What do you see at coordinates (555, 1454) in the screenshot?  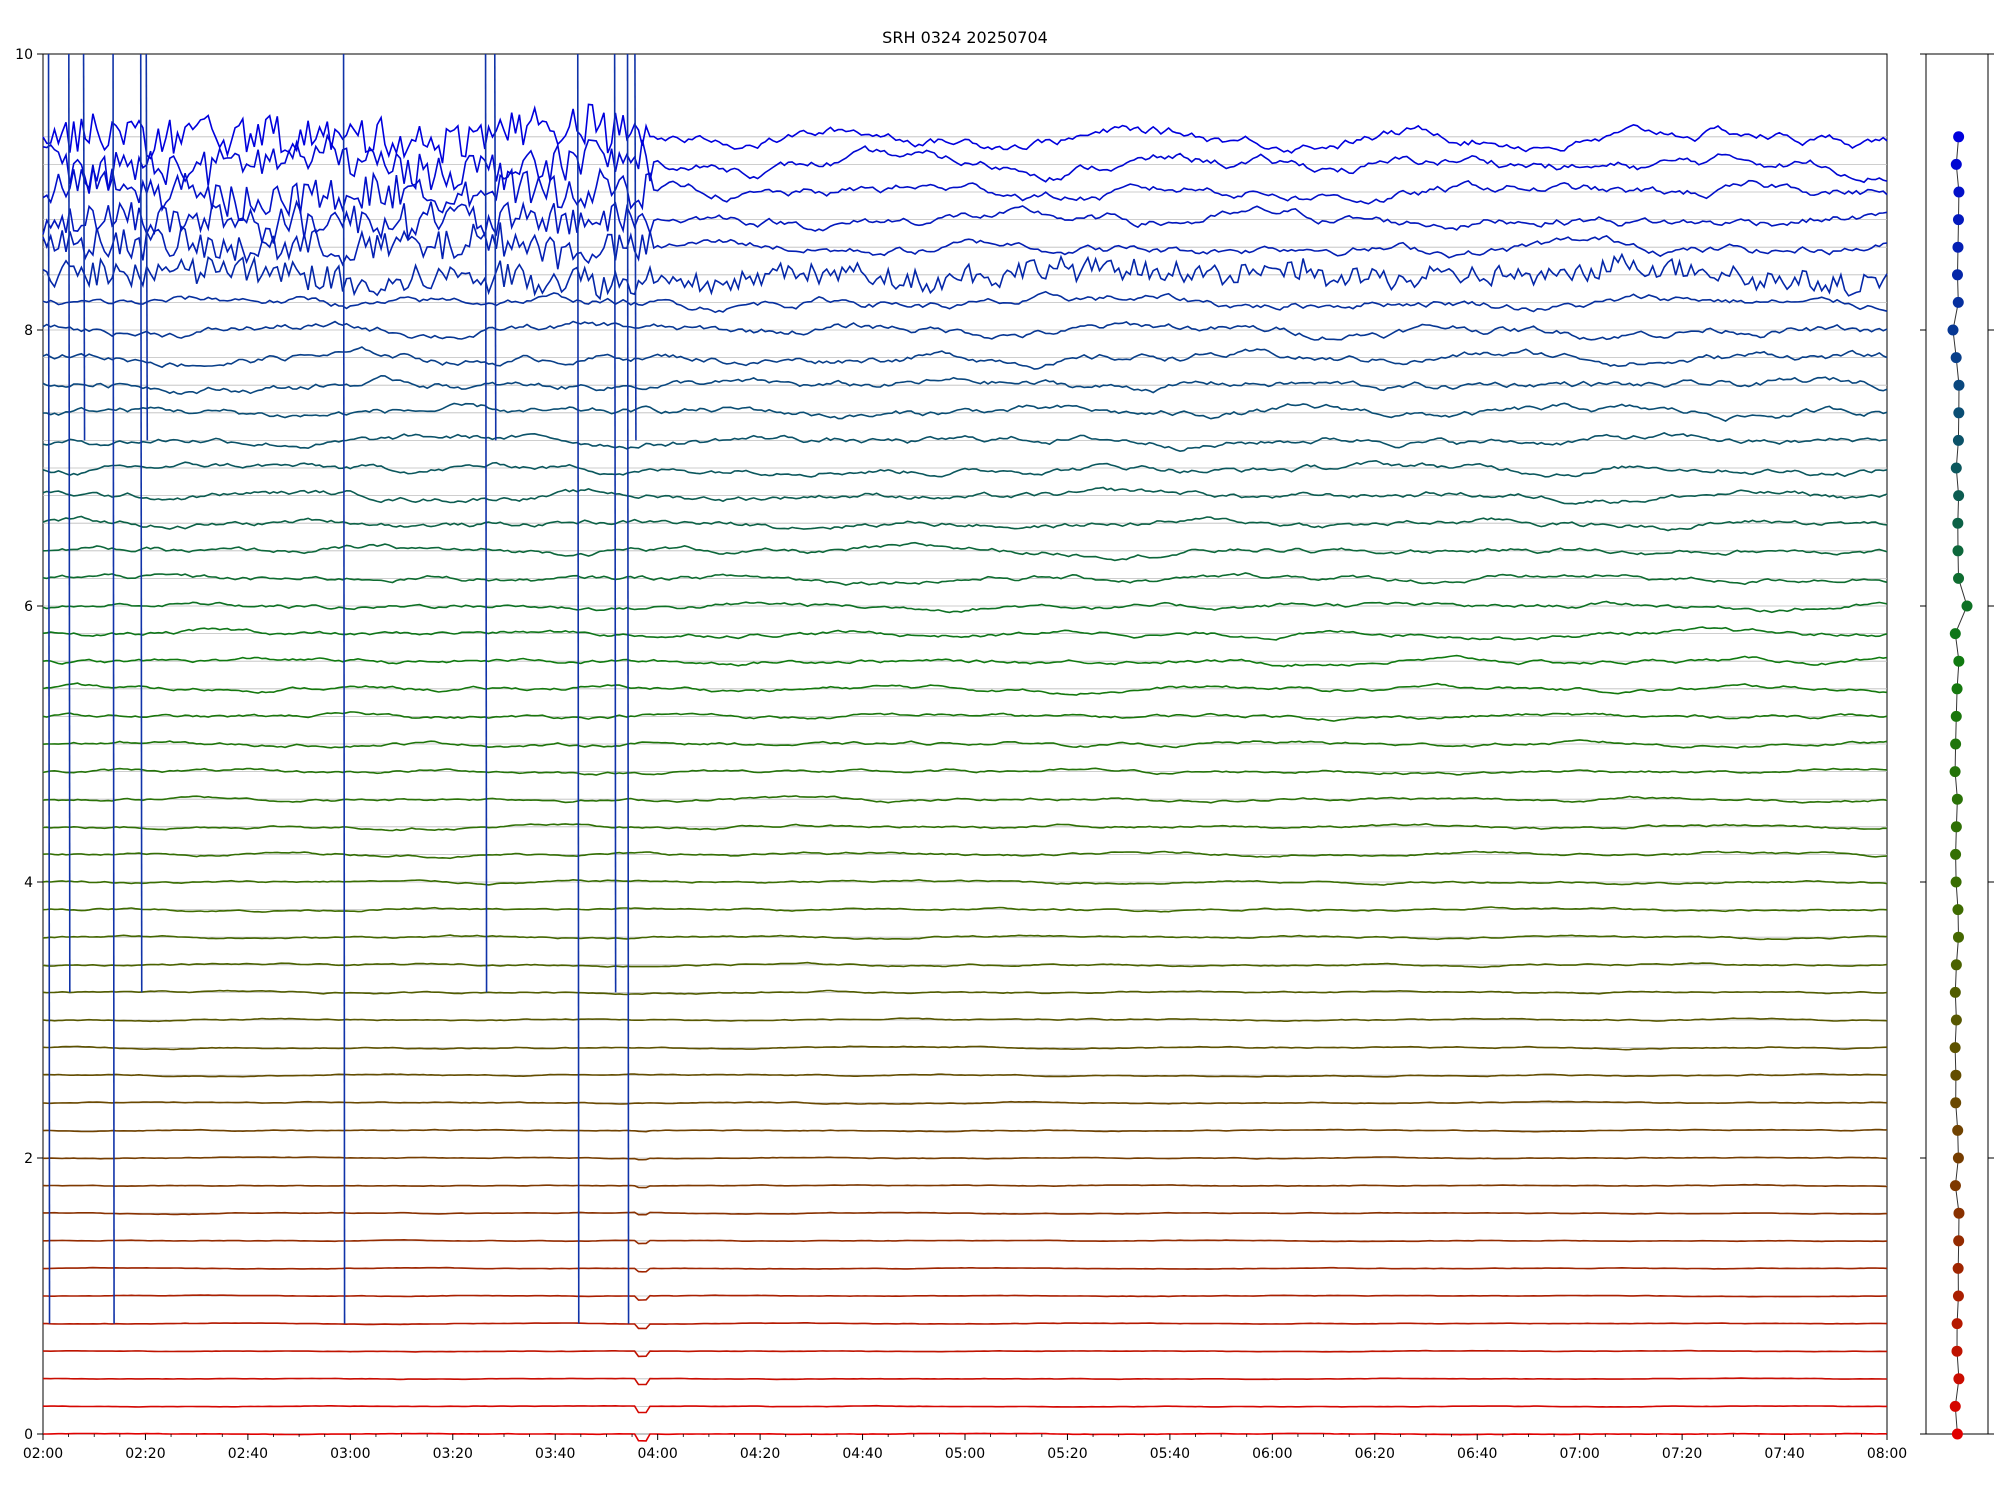 I see `x-tick-label: 03:40` at bounding box center [555, 1454].